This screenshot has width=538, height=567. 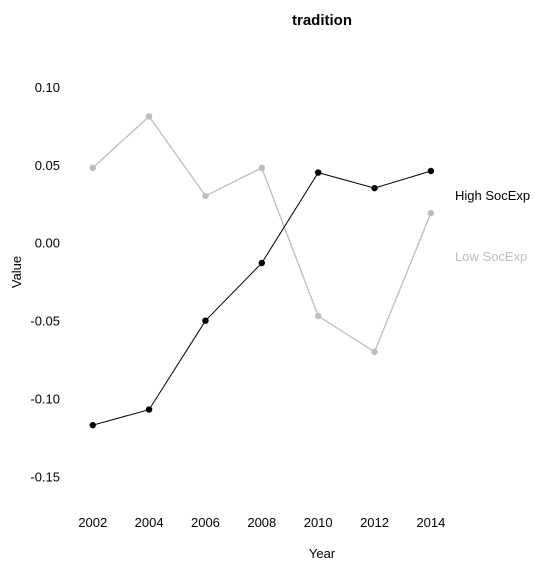 What do you see at coordinates (322, 20) in the screenshot?
I see `chart-title: tradition` at bounding box center [322, 20].